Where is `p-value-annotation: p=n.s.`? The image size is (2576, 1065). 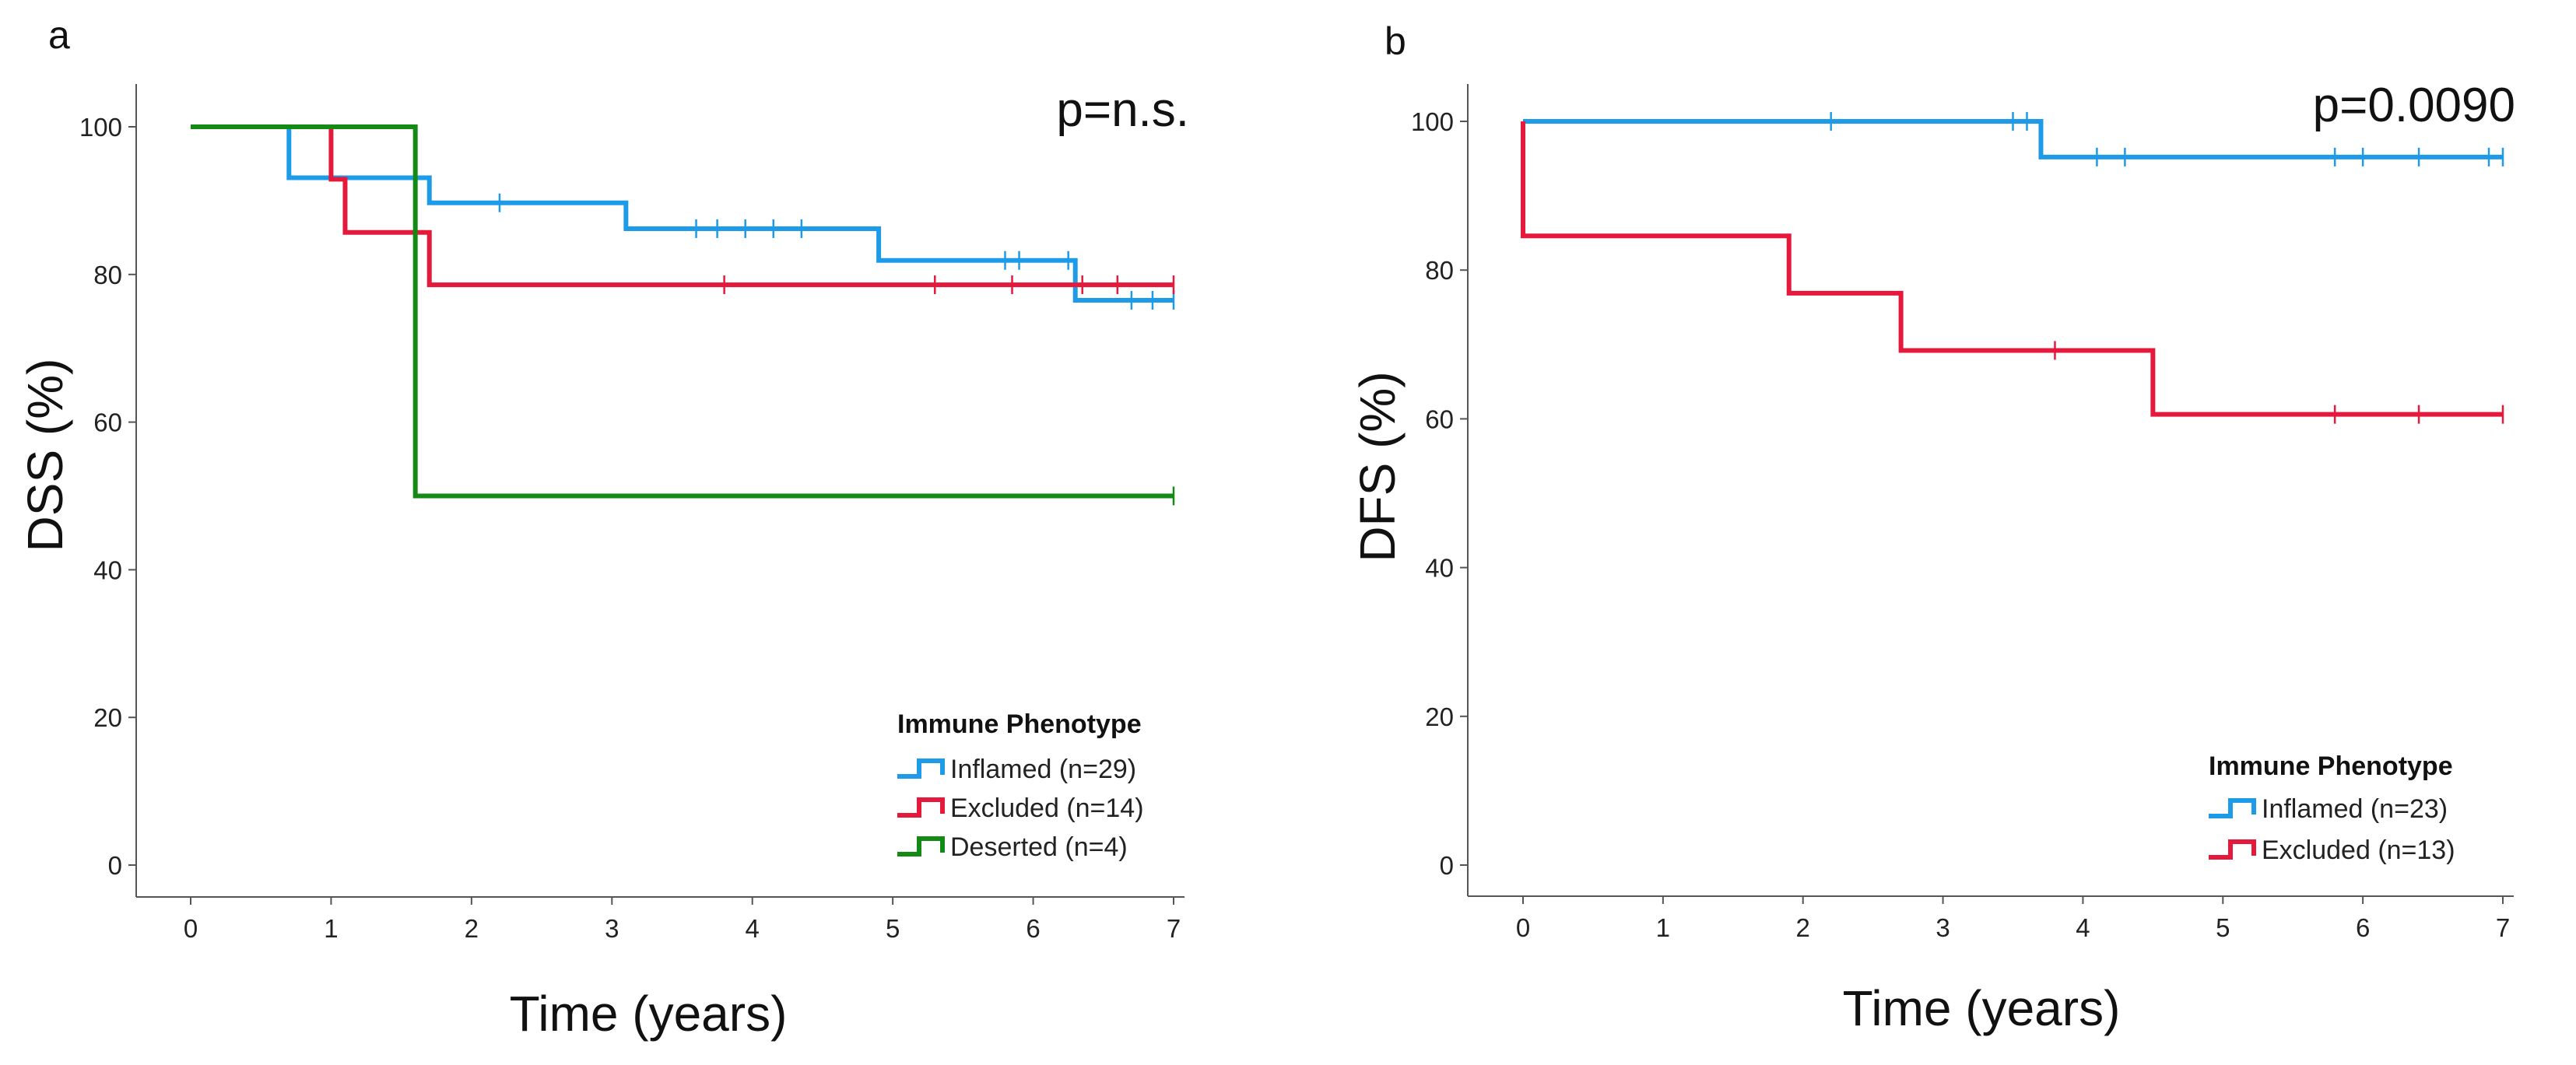
p-value-annotation: p=n.s. is located at coordinates (1123, 110).